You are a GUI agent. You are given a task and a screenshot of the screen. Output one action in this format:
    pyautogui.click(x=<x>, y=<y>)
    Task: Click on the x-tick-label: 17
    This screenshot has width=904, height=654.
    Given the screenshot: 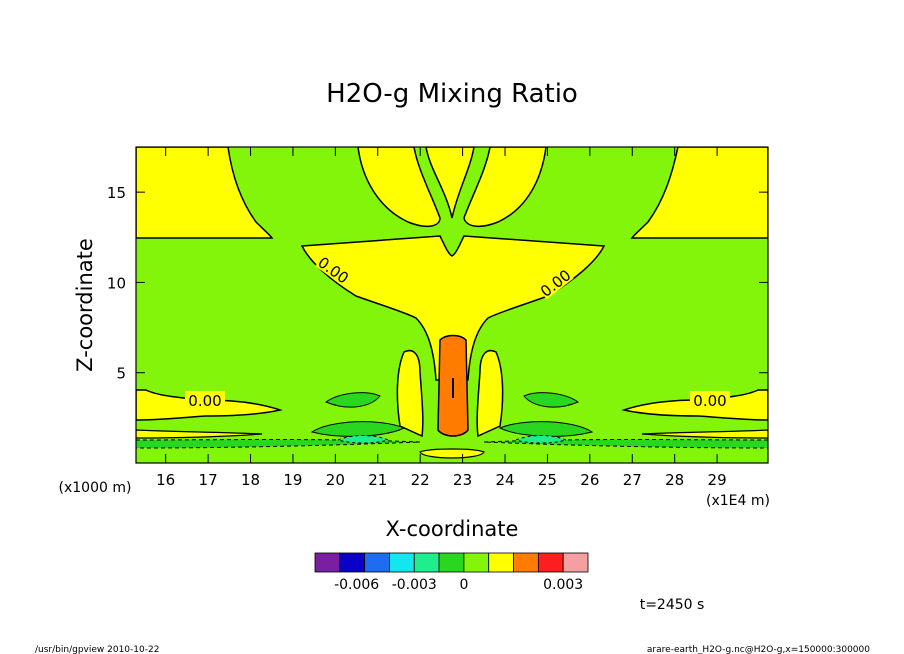 What is the action you would take?
    pyautogui.click(x=208, y=480)
    